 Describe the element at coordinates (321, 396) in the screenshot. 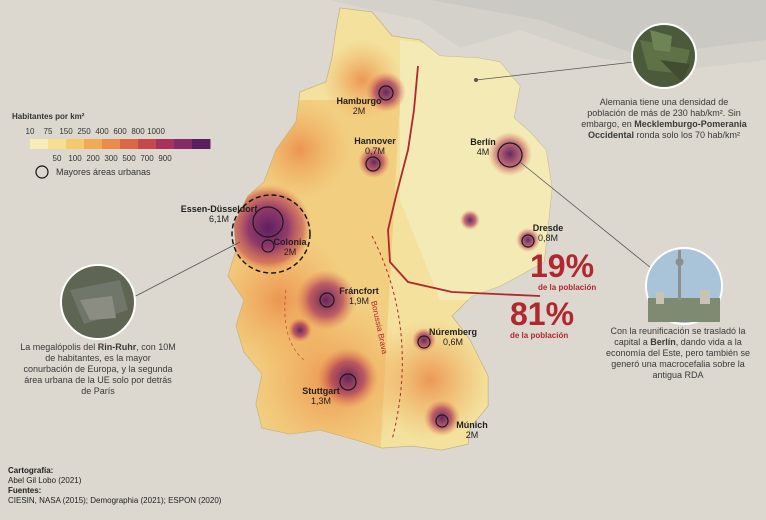

I see `city-stuttgart: Stuttgart 1,3M` at that location.